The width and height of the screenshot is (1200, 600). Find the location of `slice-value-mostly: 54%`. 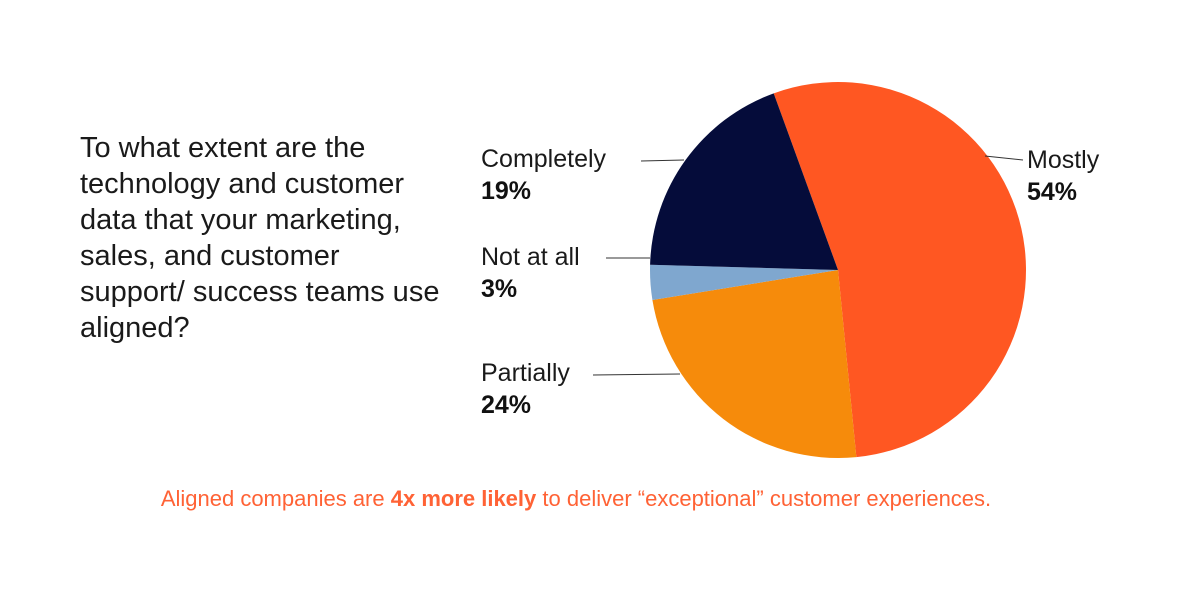

slice-value-mostly: 54% is located at coordinates (1052, 192).